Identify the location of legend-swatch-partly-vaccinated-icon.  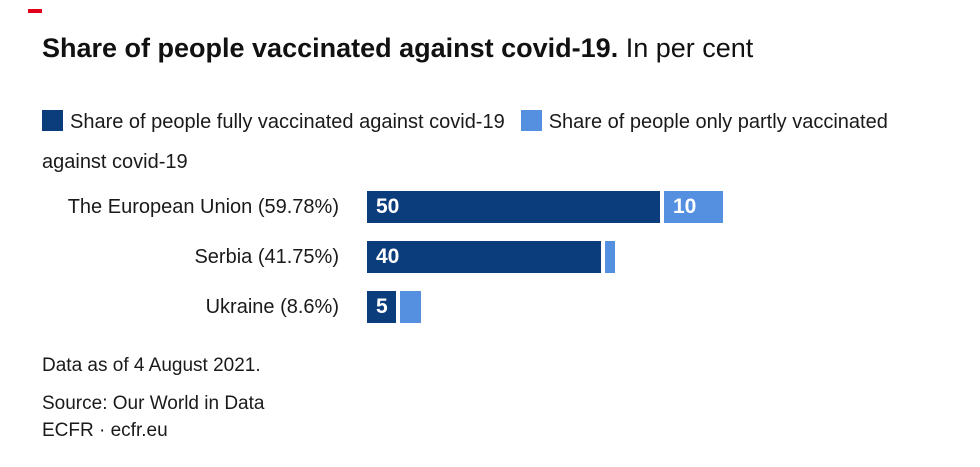
(531, 120).